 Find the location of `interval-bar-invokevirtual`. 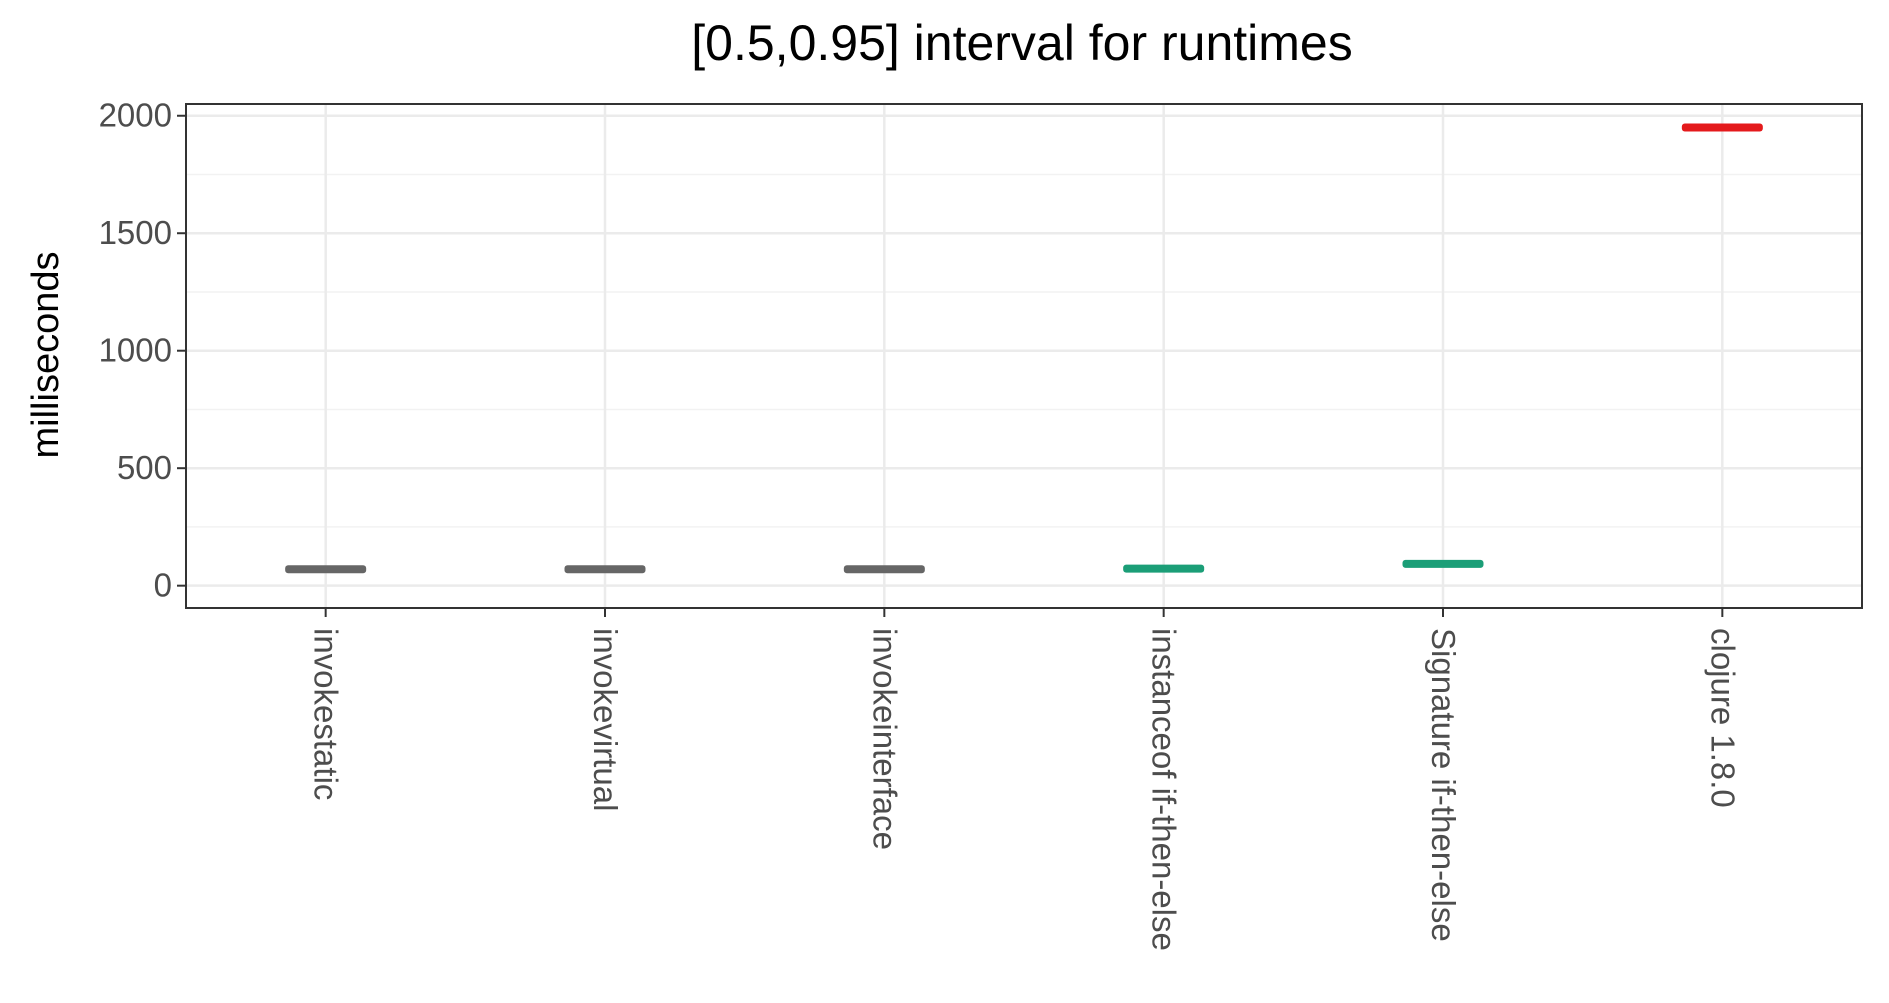

interval-bar-invokevirtual is located at coordinates (605, 569).